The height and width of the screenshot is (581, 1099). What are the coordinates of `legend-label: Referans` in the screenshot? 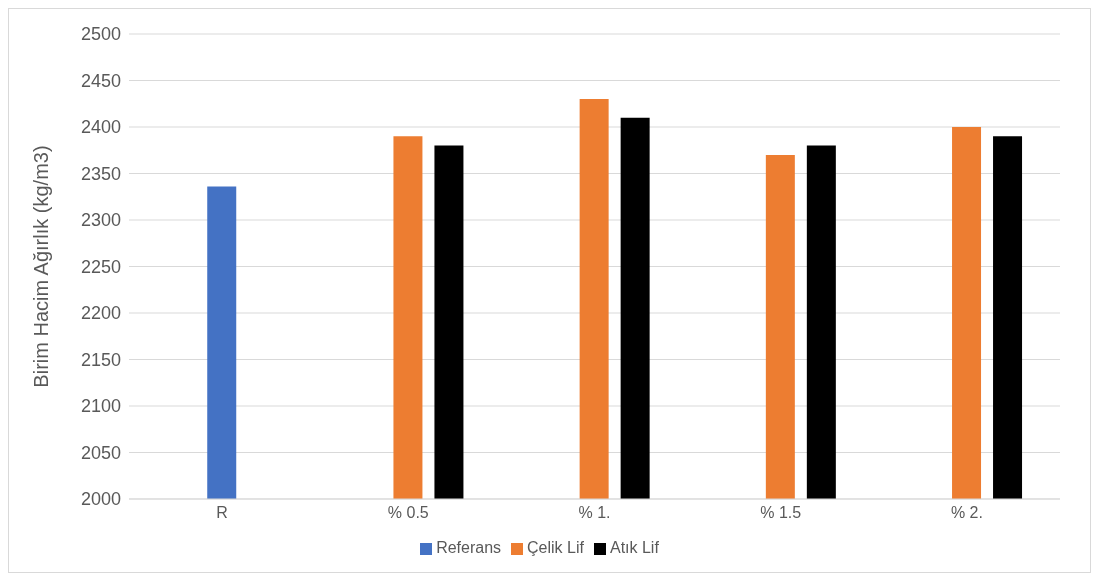 It's located at (469, 547).